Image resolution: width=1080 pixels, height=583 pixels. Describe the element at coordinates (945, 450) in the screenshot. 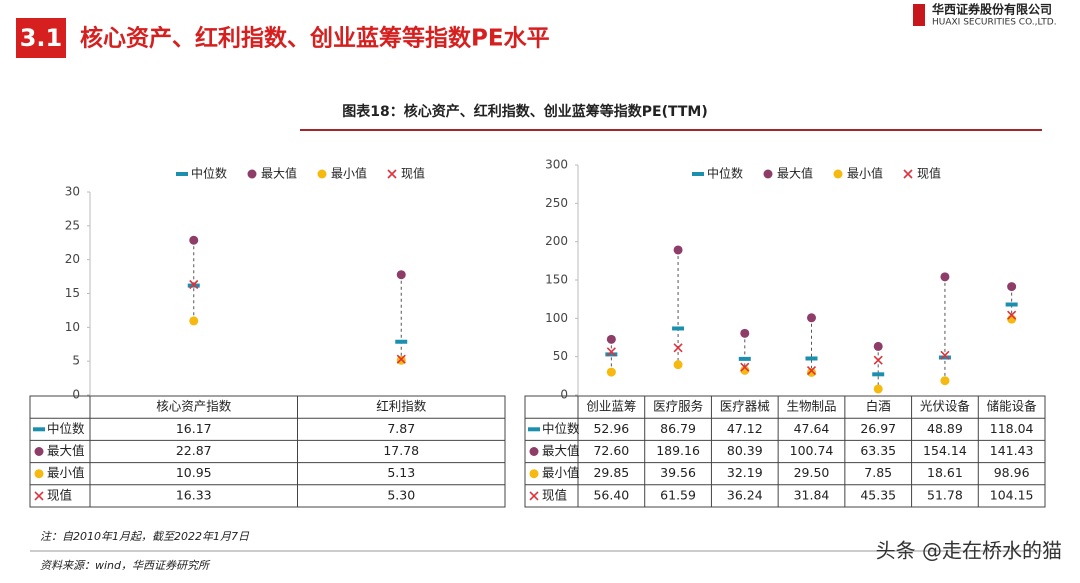

I see `table-cell: 154.14` at that location.